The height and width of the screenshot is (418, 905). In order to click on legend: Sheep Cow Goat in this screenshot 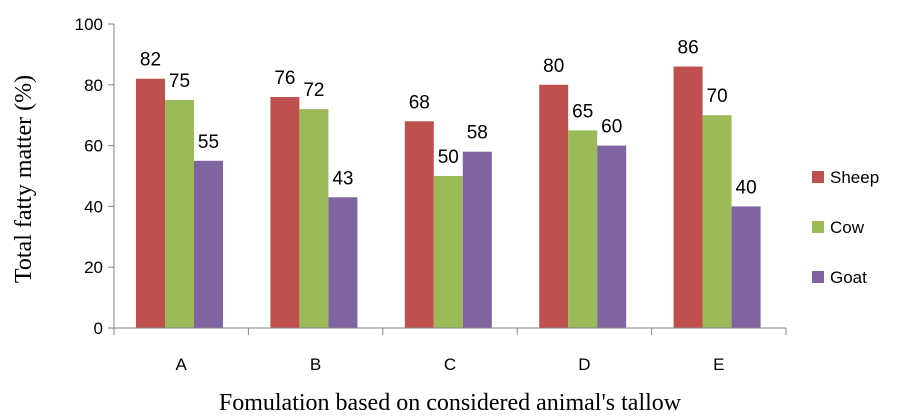, I will do `click(845, 227)`.